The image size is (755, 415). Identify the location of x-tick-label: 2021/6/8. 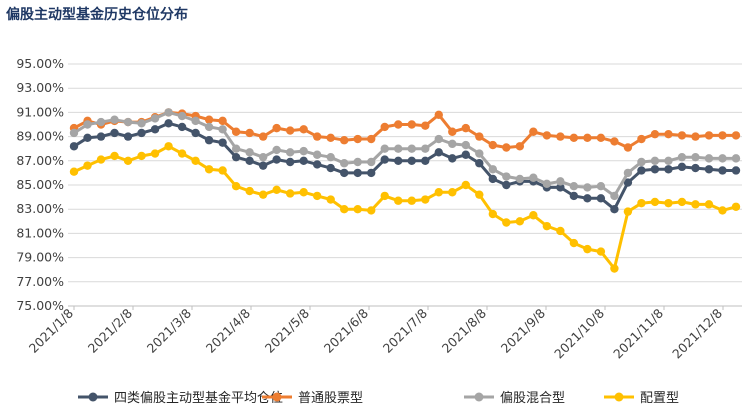
(346, 330).